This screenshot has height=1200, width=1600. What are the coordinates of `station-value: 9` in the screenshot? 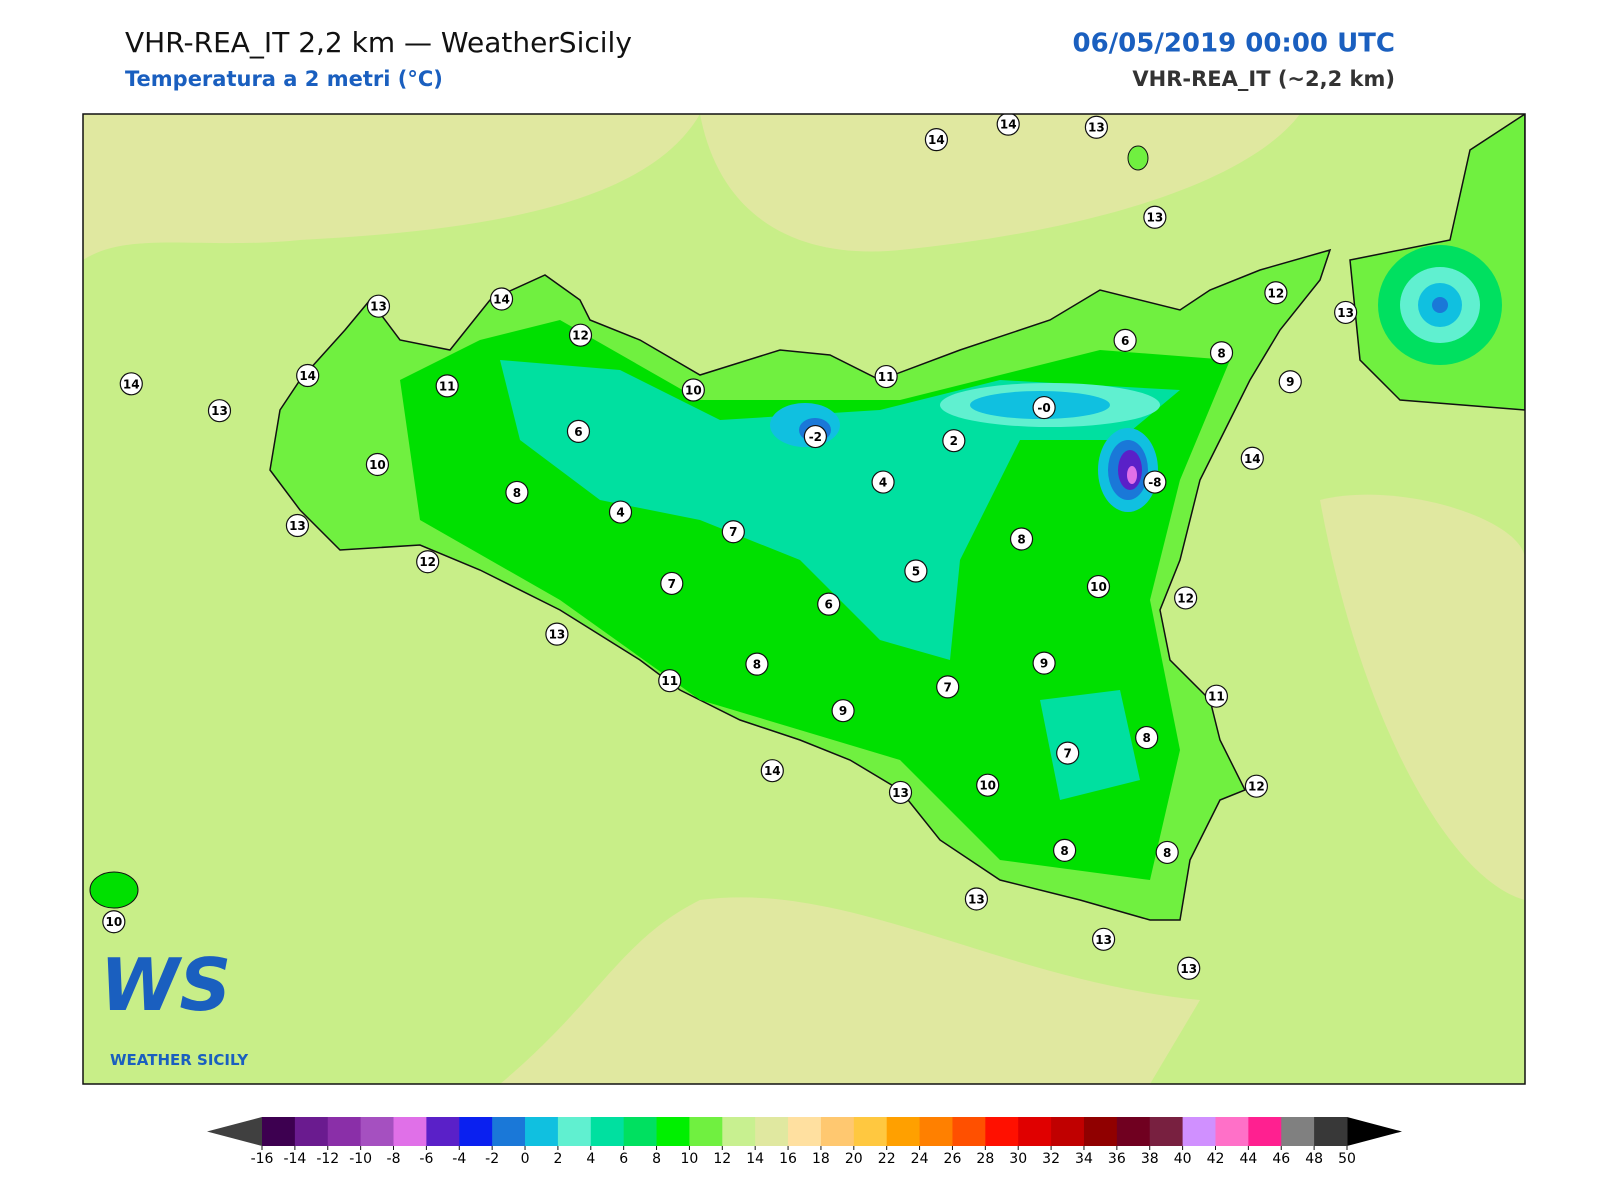 It's located at (1290, 382).